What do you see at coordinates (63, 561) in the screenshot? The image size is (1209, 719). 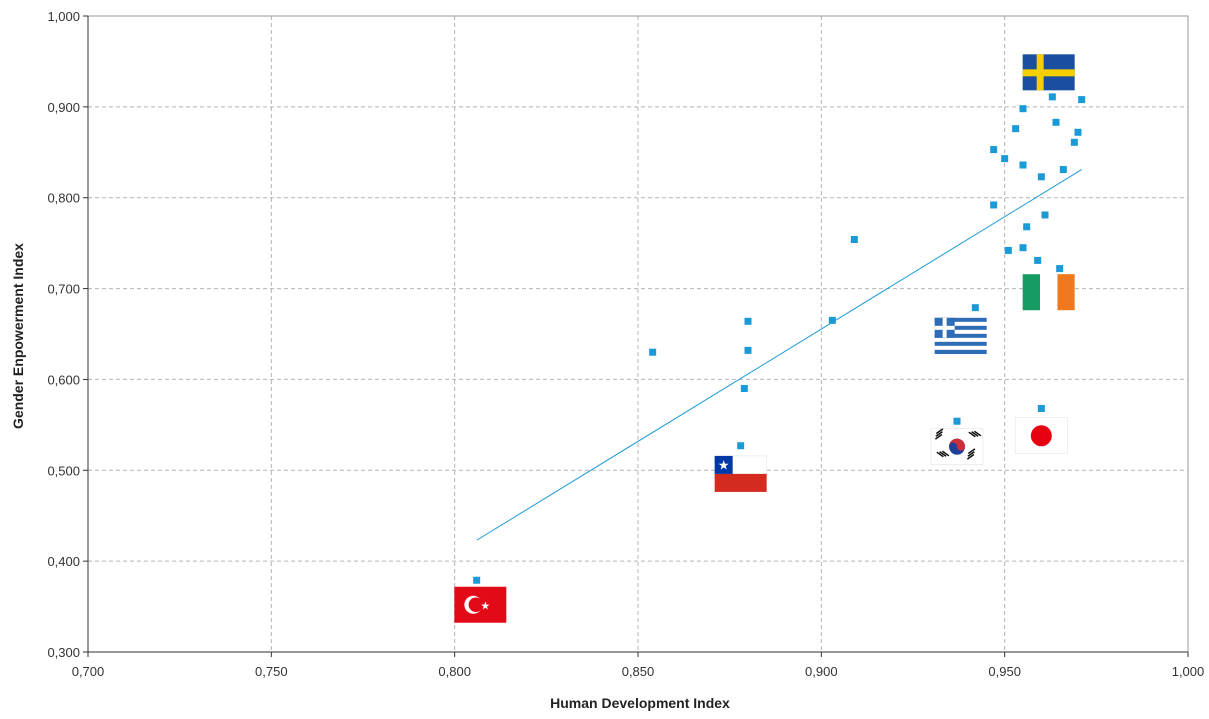 I see `y-tick-label: 0,400` at bounding box center [63, 561].